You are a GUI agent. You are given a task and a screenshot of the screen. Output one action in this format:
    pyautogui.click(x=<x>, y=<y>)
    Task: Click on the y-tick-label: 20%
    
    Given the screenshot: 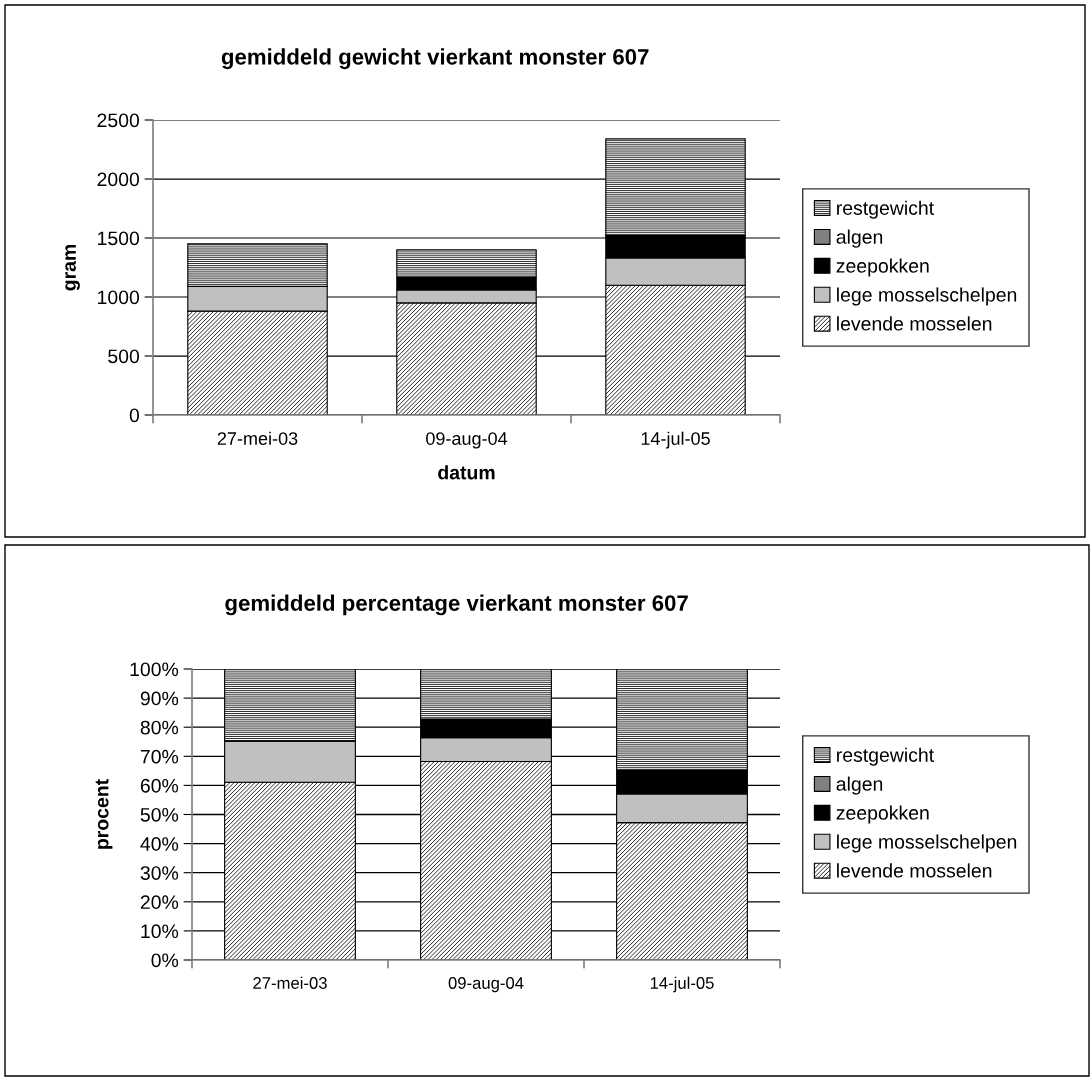 What is the action you would take?
    pyautogui.click(x=159, y=902)
    